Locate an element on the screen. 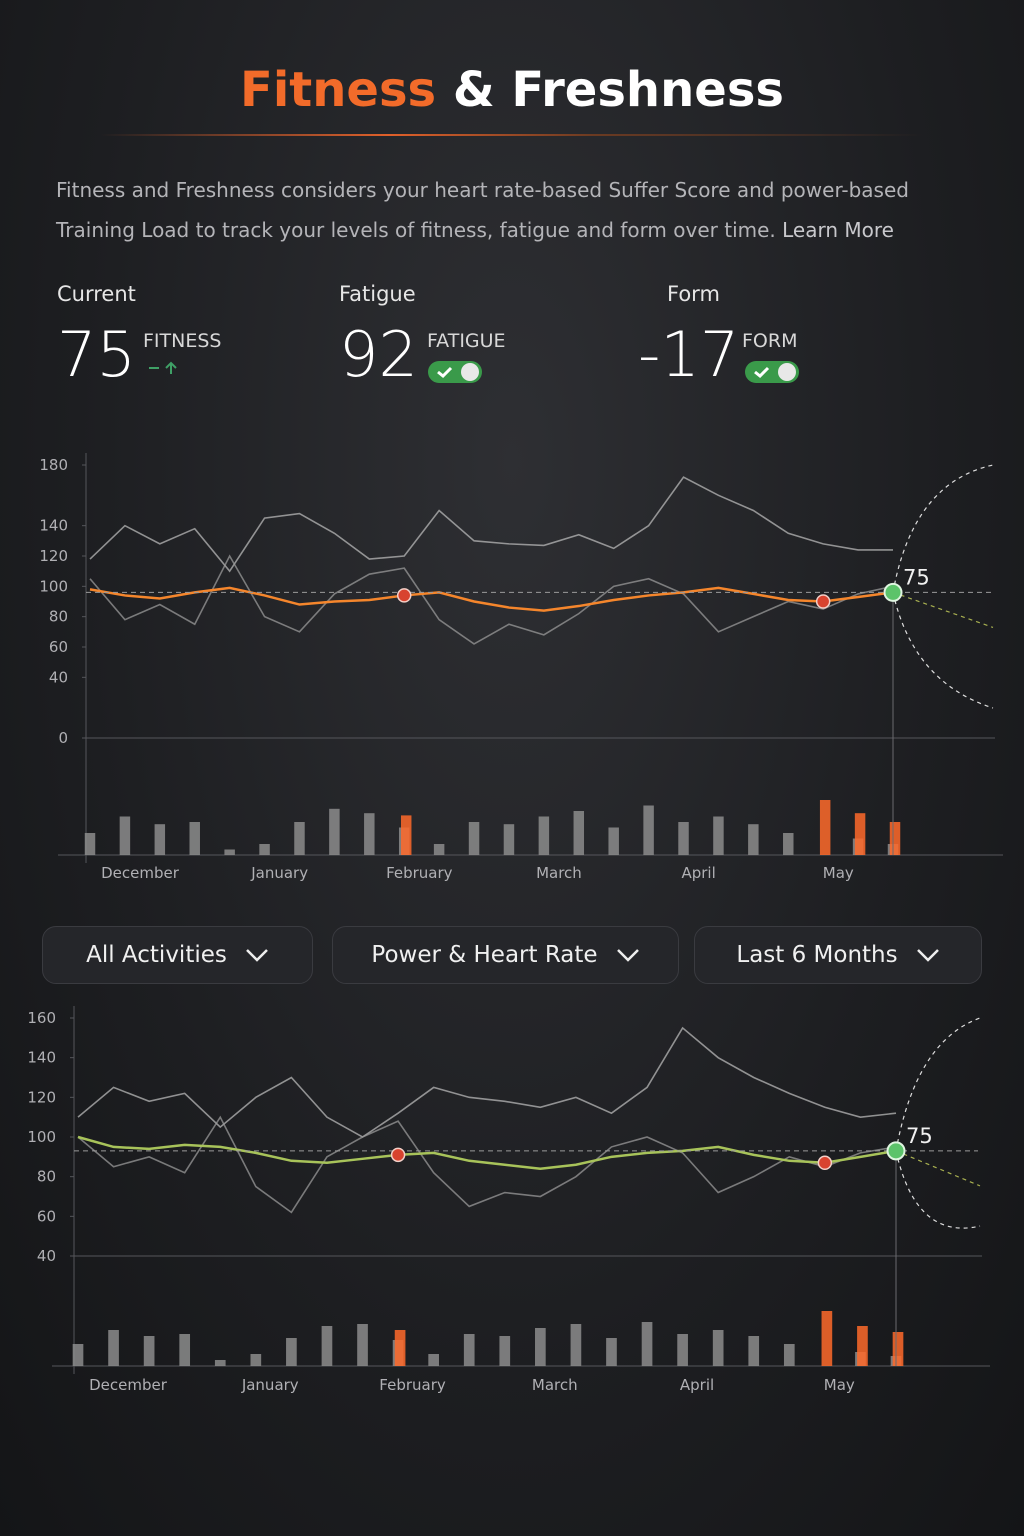 Image resolution: width=1024 pixels, height=1536 pixels. page-title: Fitness & Freshness is located at coordinates (512, 90).